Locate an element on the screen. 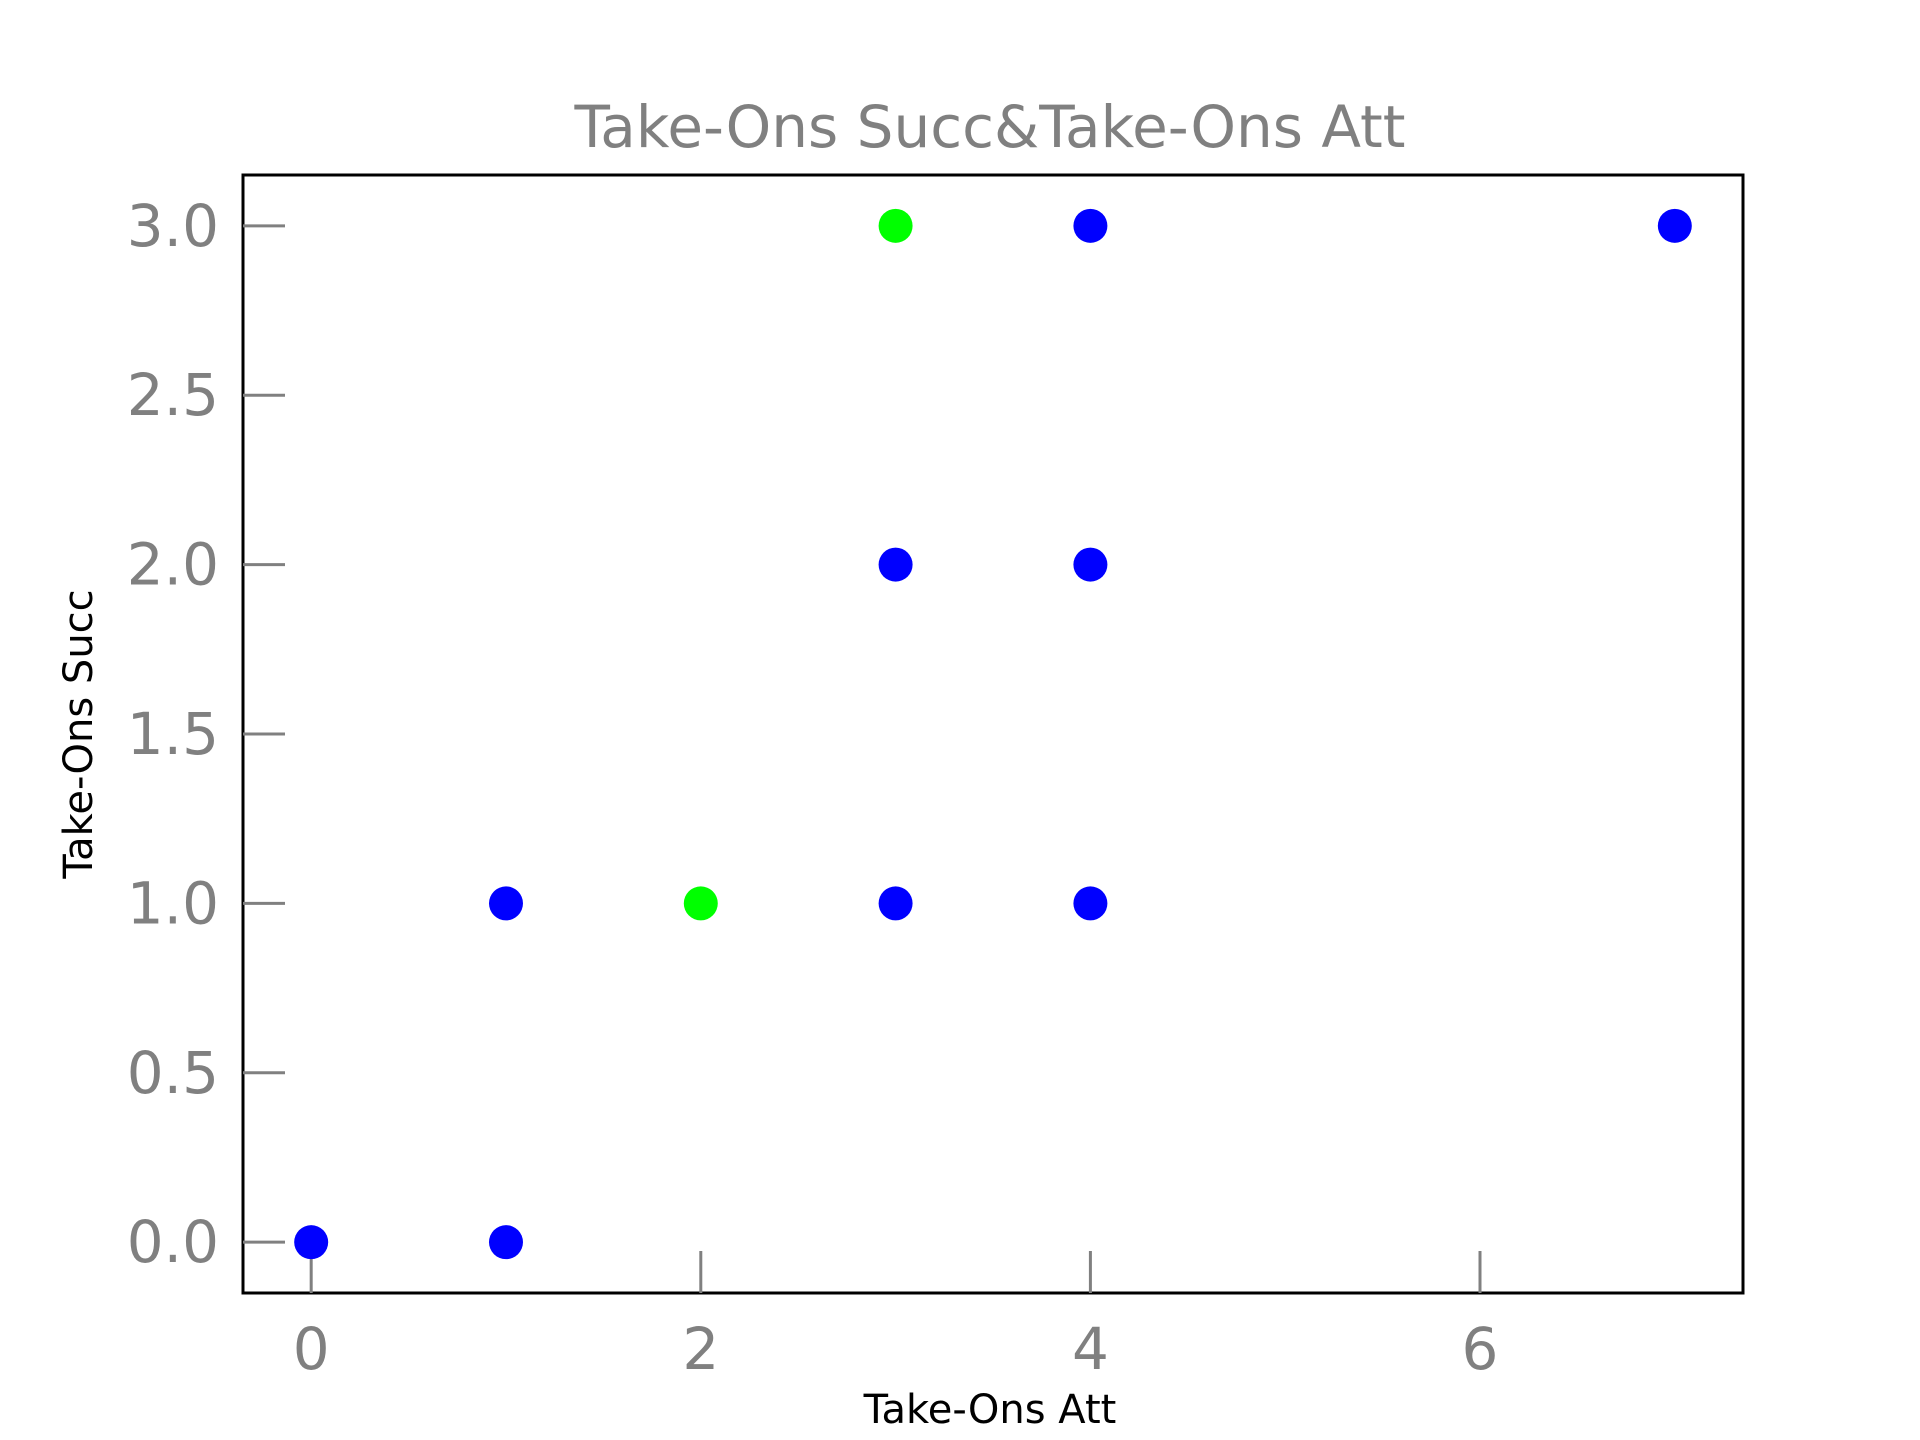  x-tick-label: 4 is located at coordinates (1090, 1349).